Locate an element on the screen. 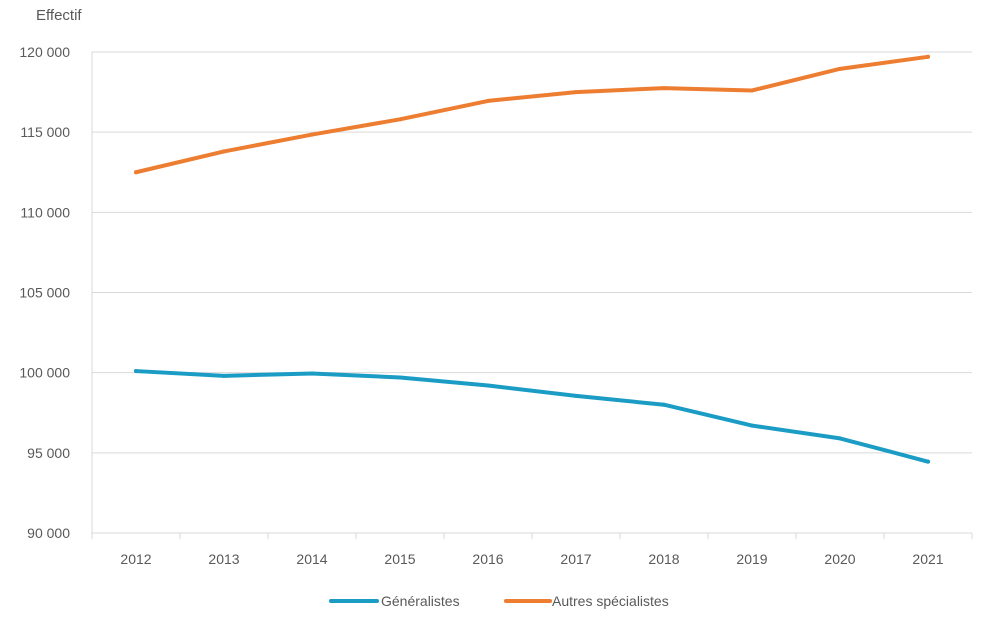 The width and height of the screenshot is (985, 617). y-tick-label: 90 000 is located at coordinates (48, 533).